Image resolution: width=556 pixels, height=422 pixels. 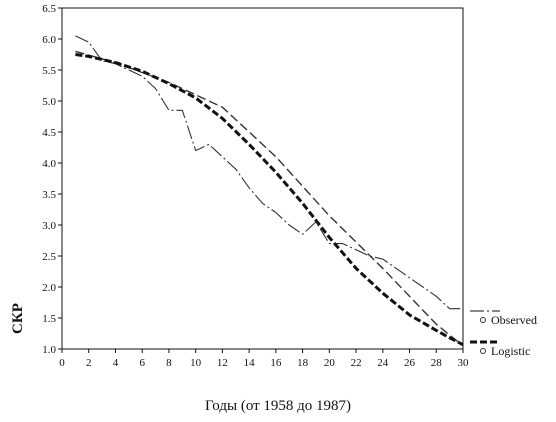 What do you see at coordinates (464, 363) in the screenshot?
I see `x-tick-label: 30` at bounding box center [464, 363].